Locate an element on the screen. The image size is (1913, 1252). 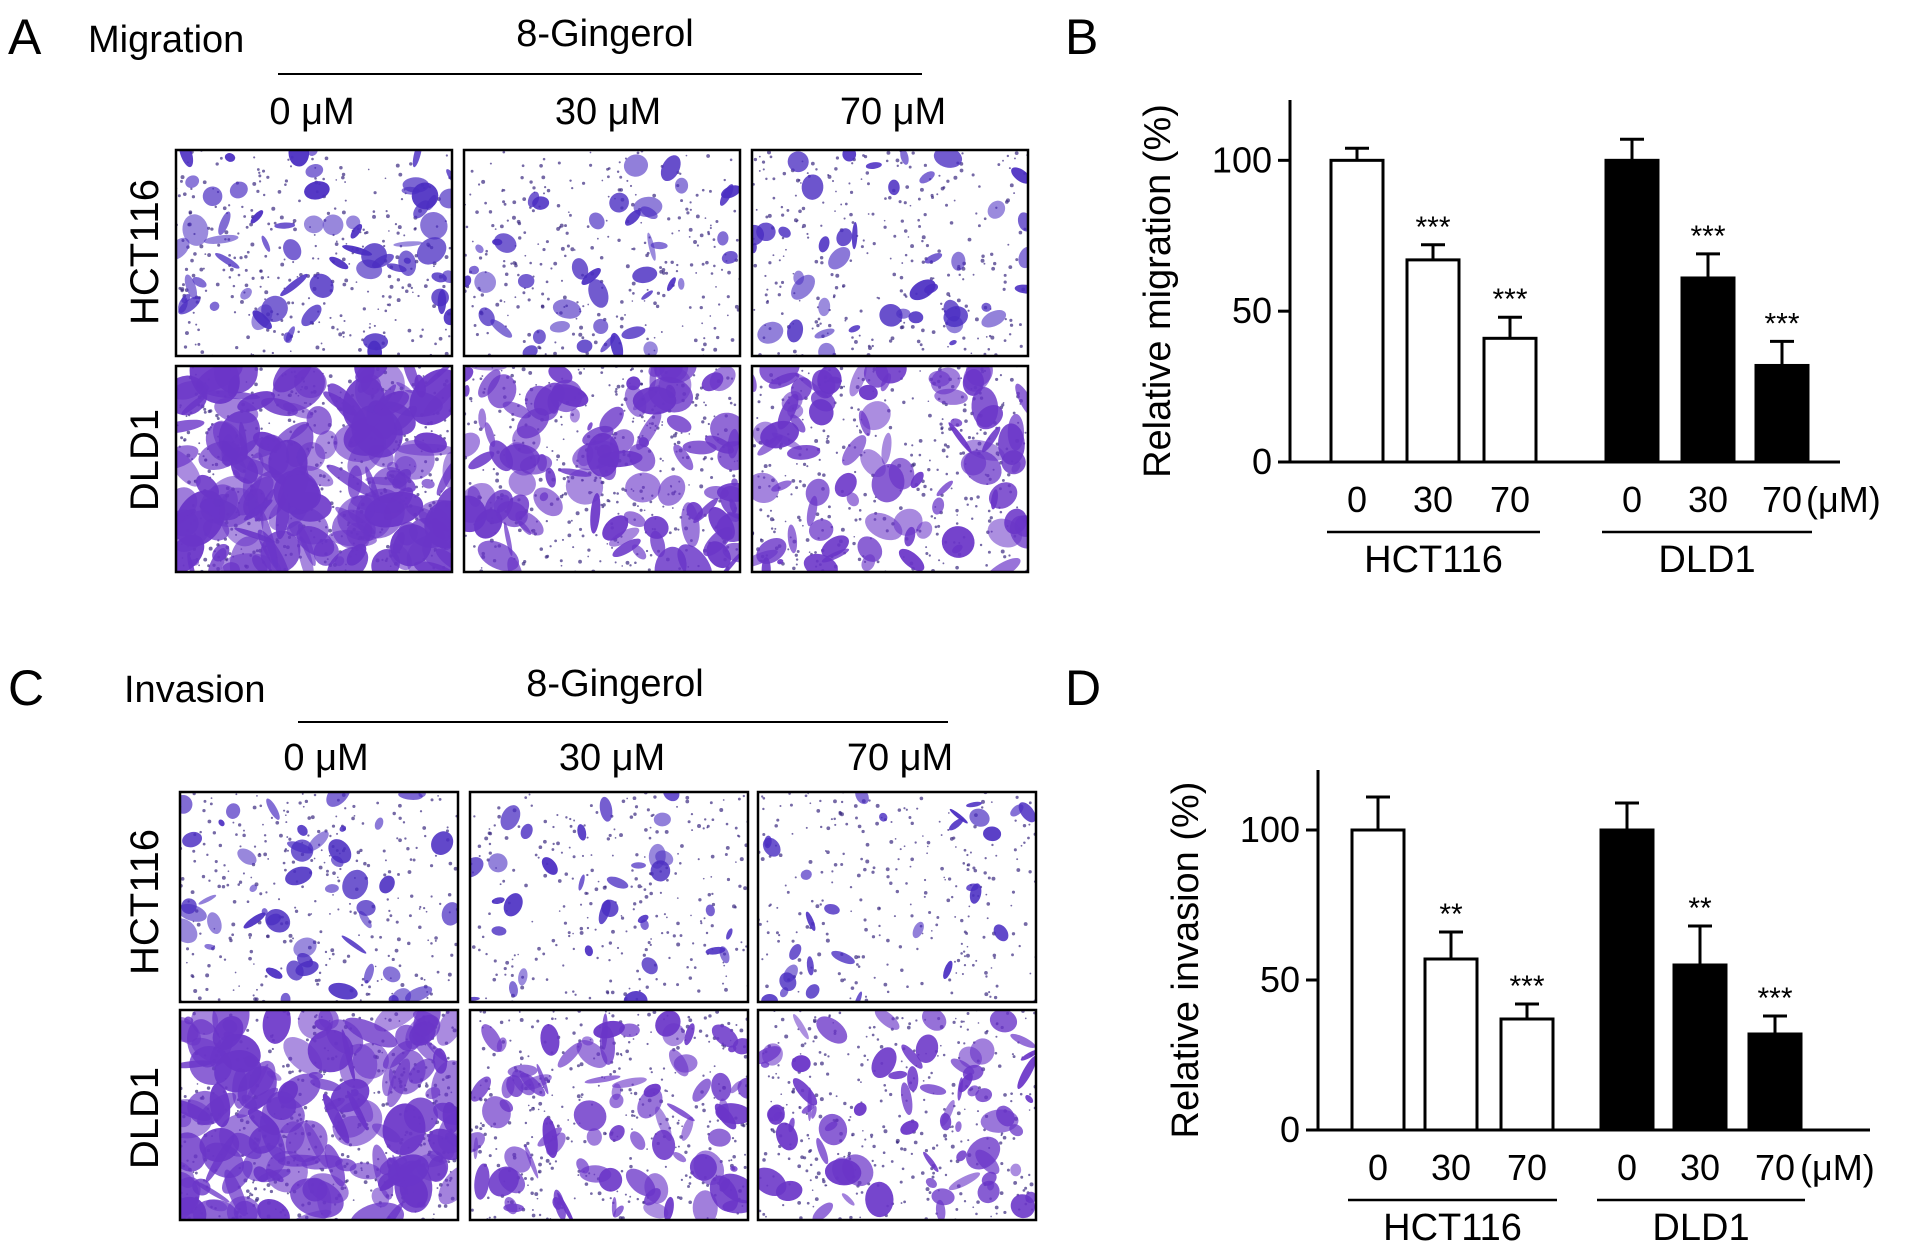
y-axis-label: Relative invasion (%) is located at coordinates (1186, 960).